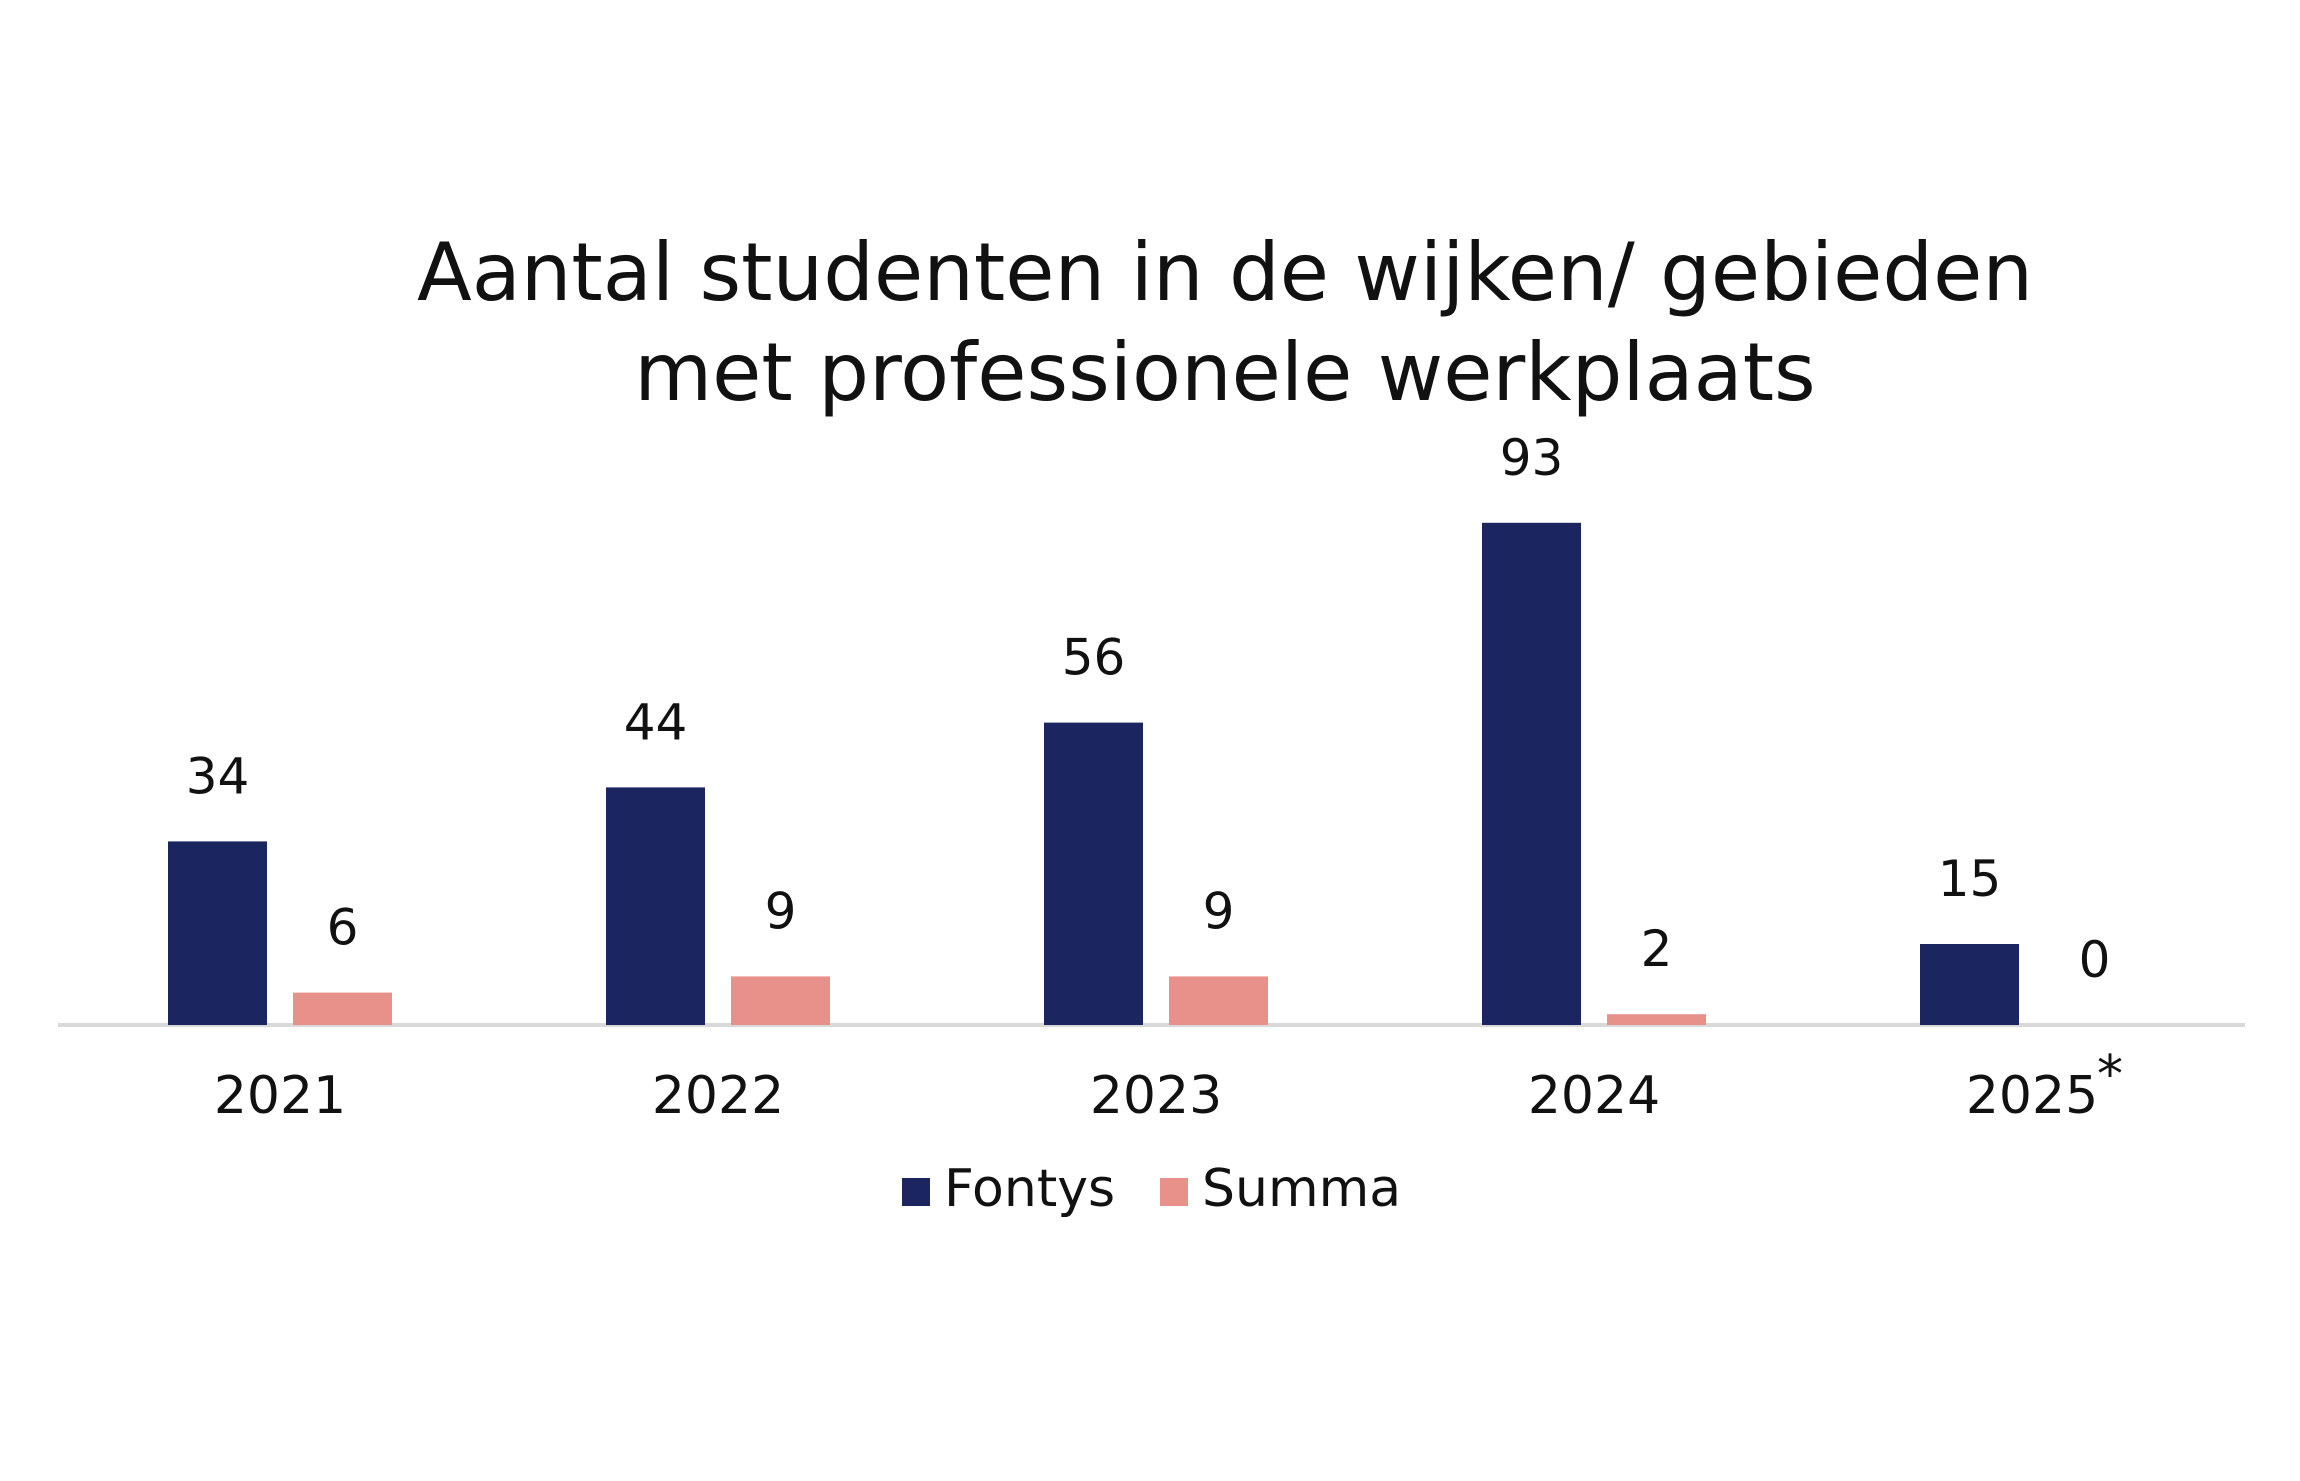  I want to click on bar-fontys-2023, so click(1093, 873).